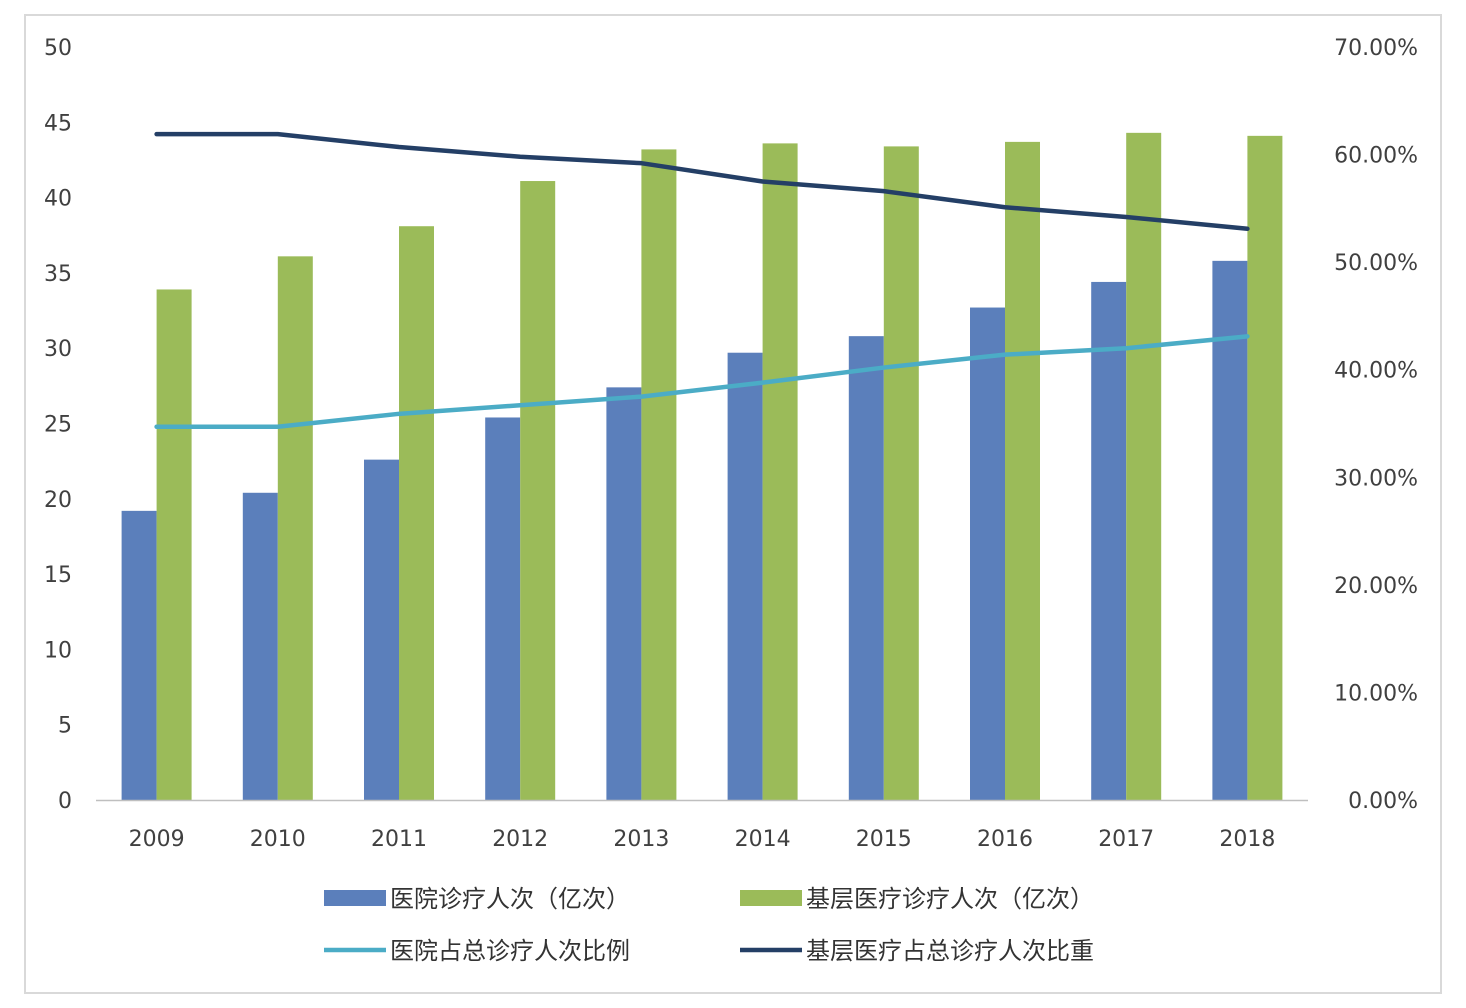 The image size is (1466, 1008). Describe the element at coordinates (58, 425) in the screenshot. I see `left-axis-tick: 25` at that location.